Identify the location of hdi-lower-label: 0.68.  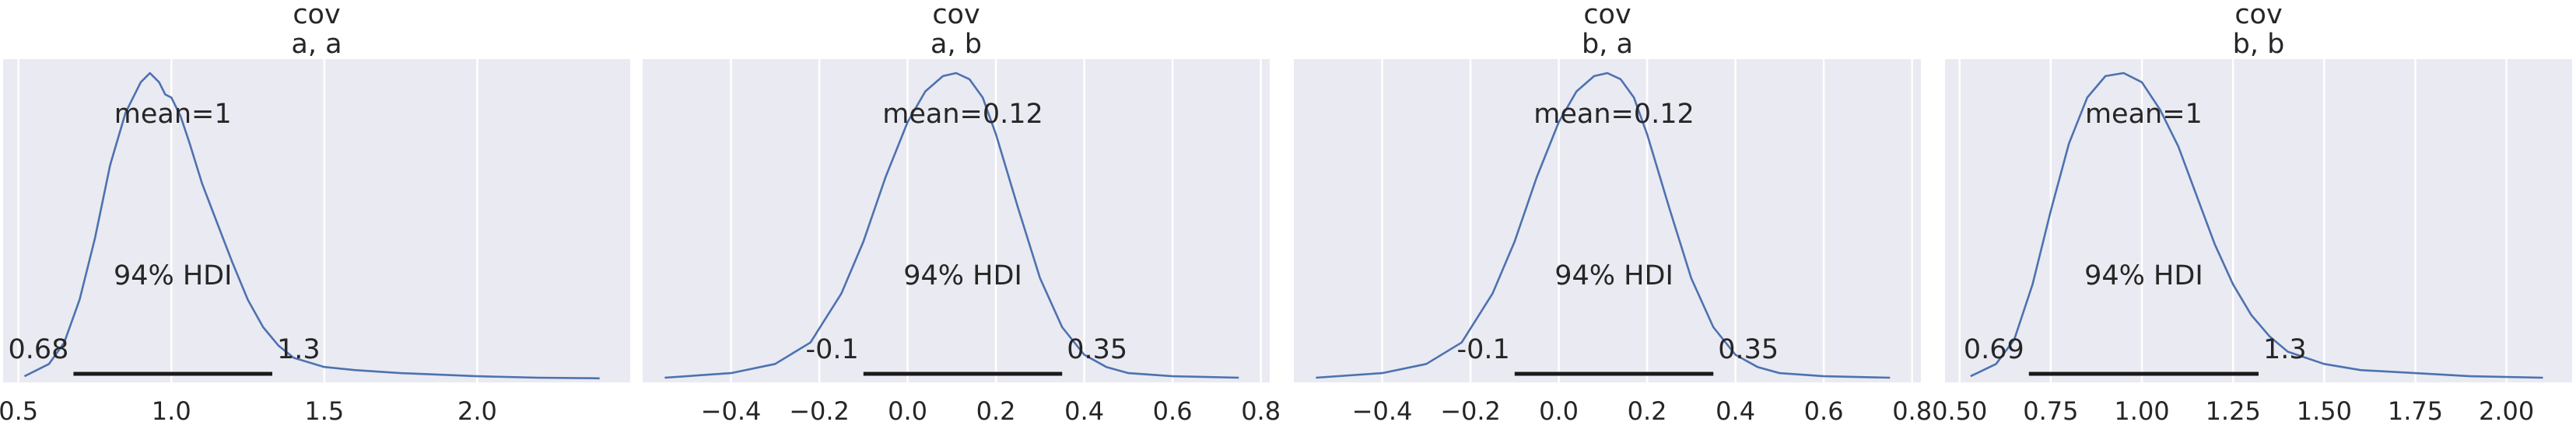
(38, 349).